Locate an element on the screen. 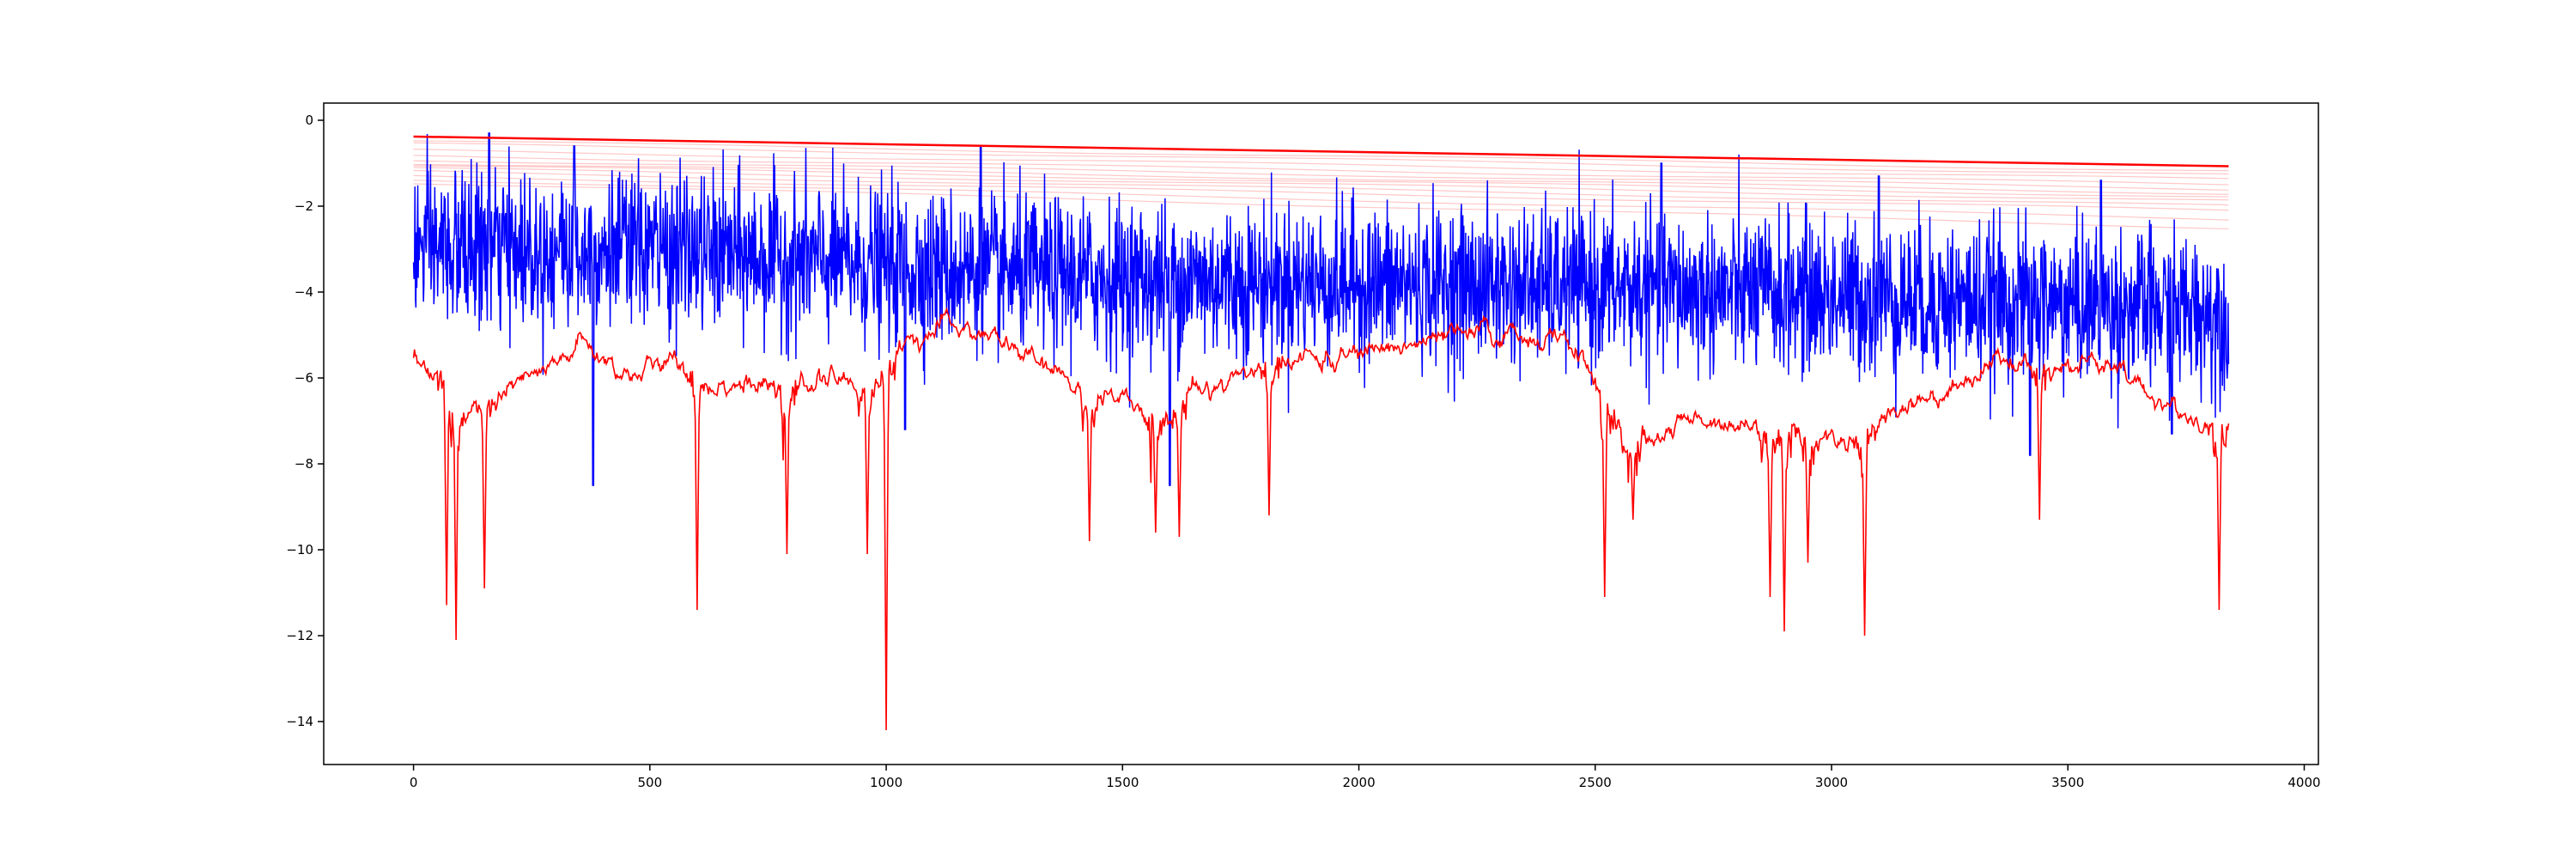 This screenshot has height=859, width=2576. y-tick-label: −6 is located at coordinates (304, 378).